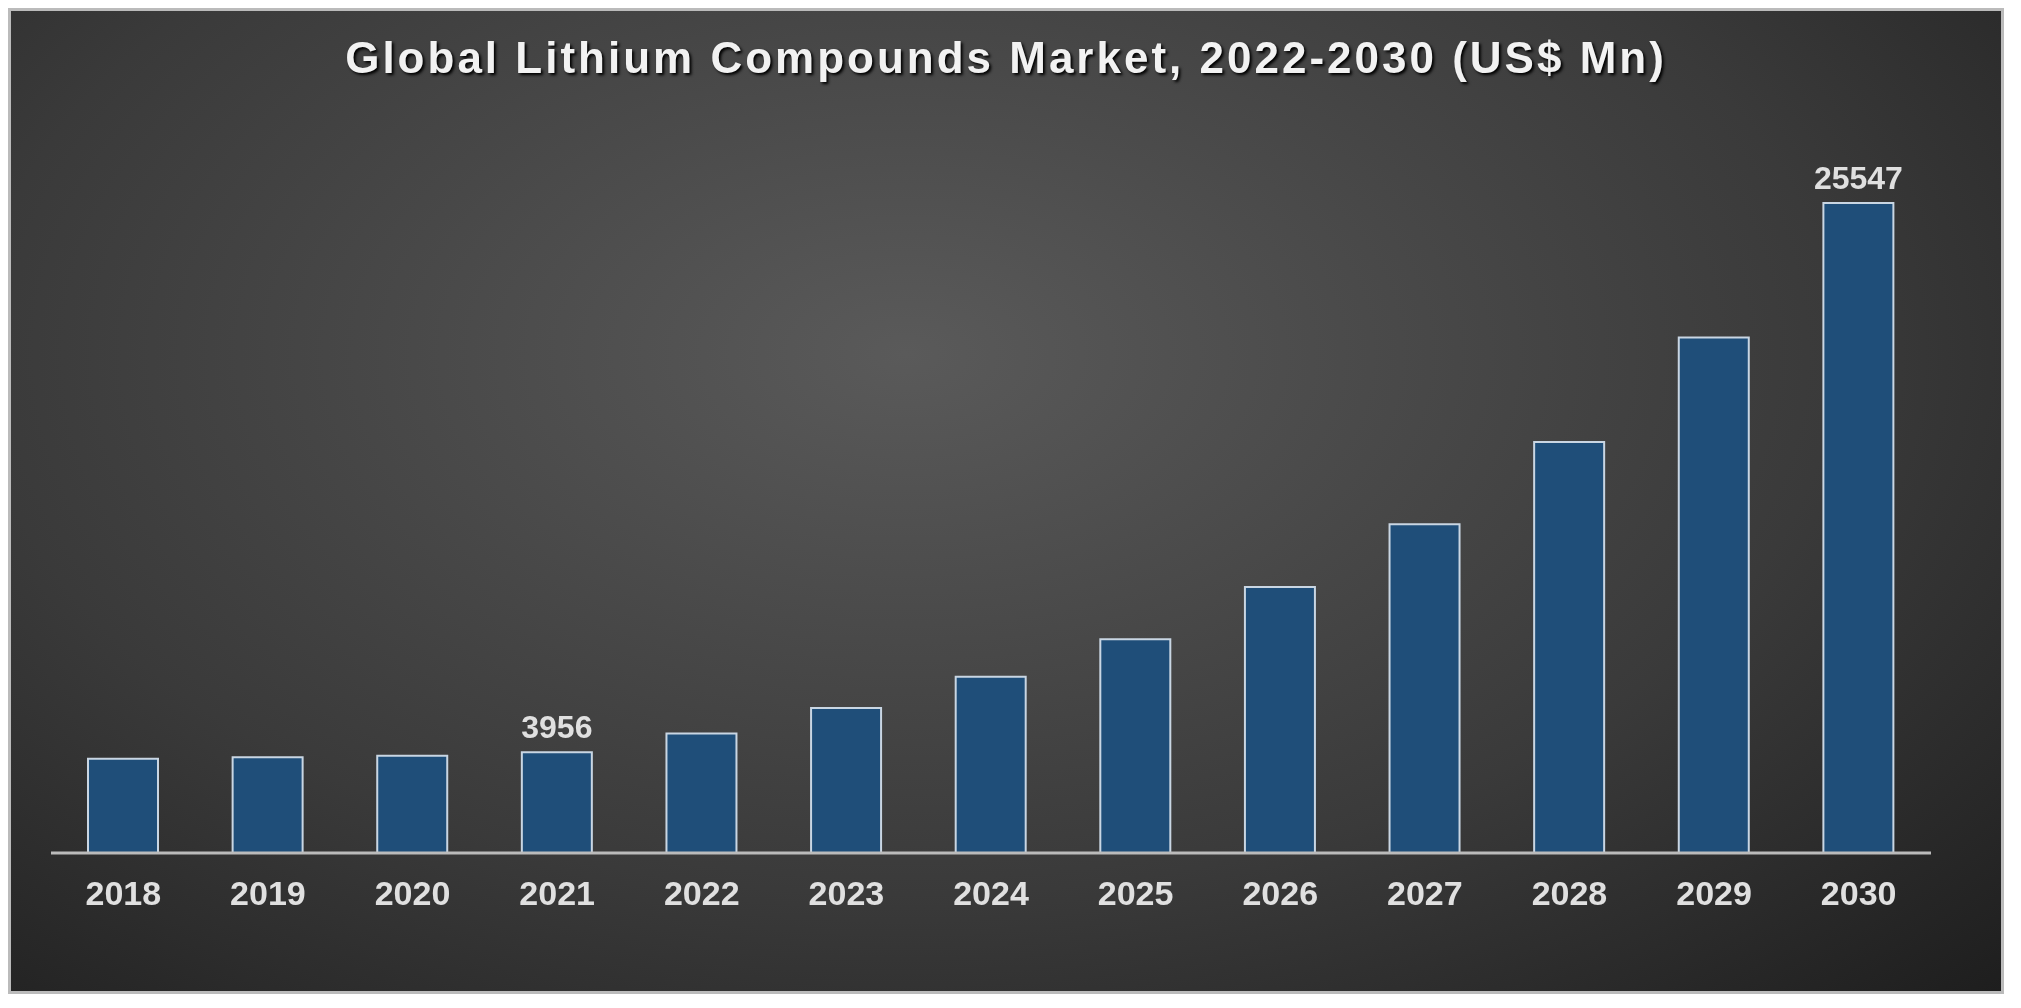 This screenshot has height=1008, width=2021. What do you see at coordinates (701, 893) in the screenshot?
I see `x-tick-label: 2022` at bounding box center [701, 893].